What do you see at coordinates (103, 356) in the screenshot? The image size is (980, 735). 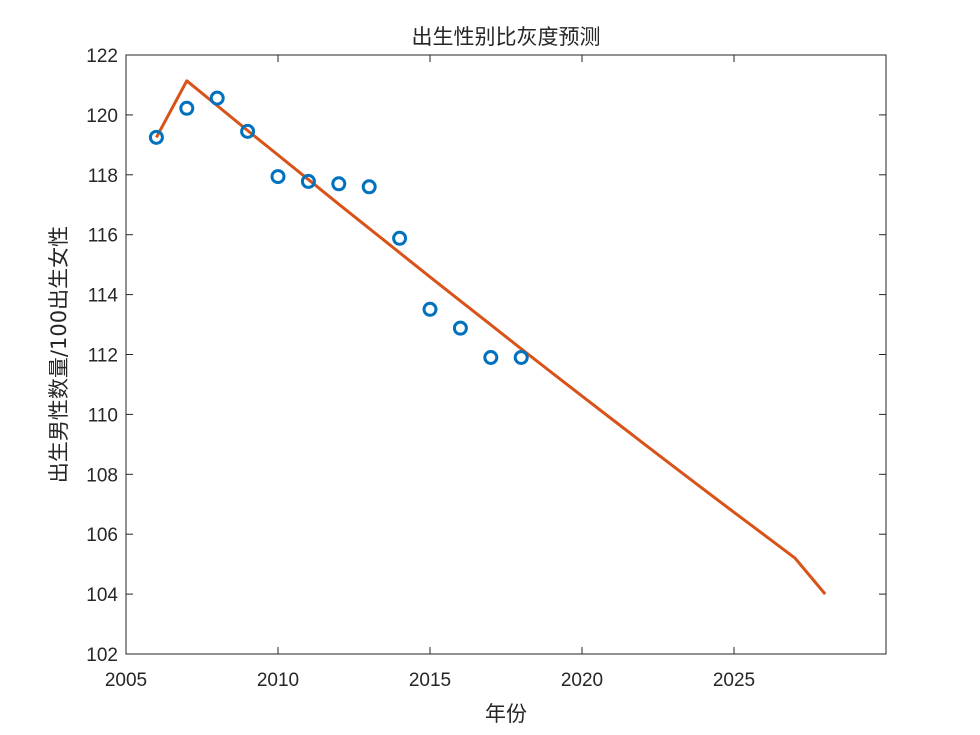 I see `y-tick-label: 112` at bounding box center [103, 356].